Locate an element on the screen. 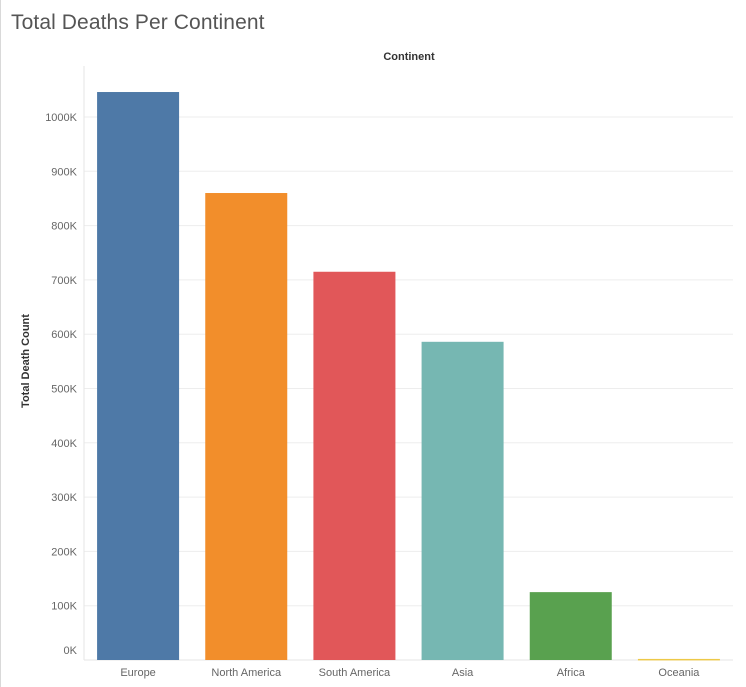  bar-africa is located at coordinates (570, 626).